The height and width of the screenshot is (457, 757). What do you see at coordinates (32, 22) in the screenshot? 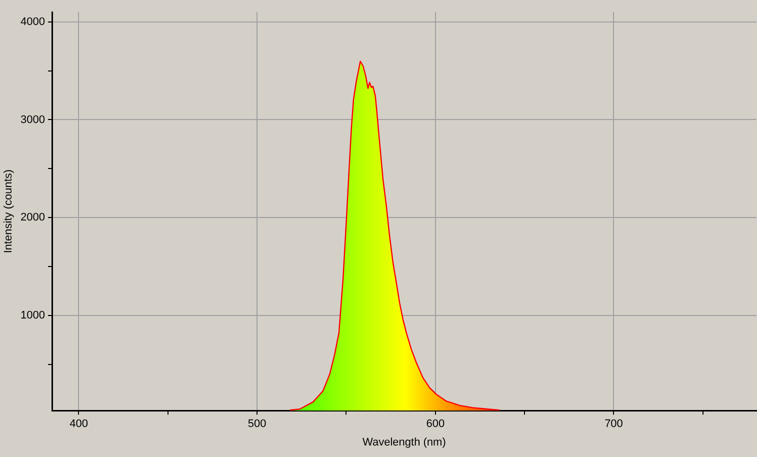
I see `y-tick-label: 4000` at bounding box center [32, 22].